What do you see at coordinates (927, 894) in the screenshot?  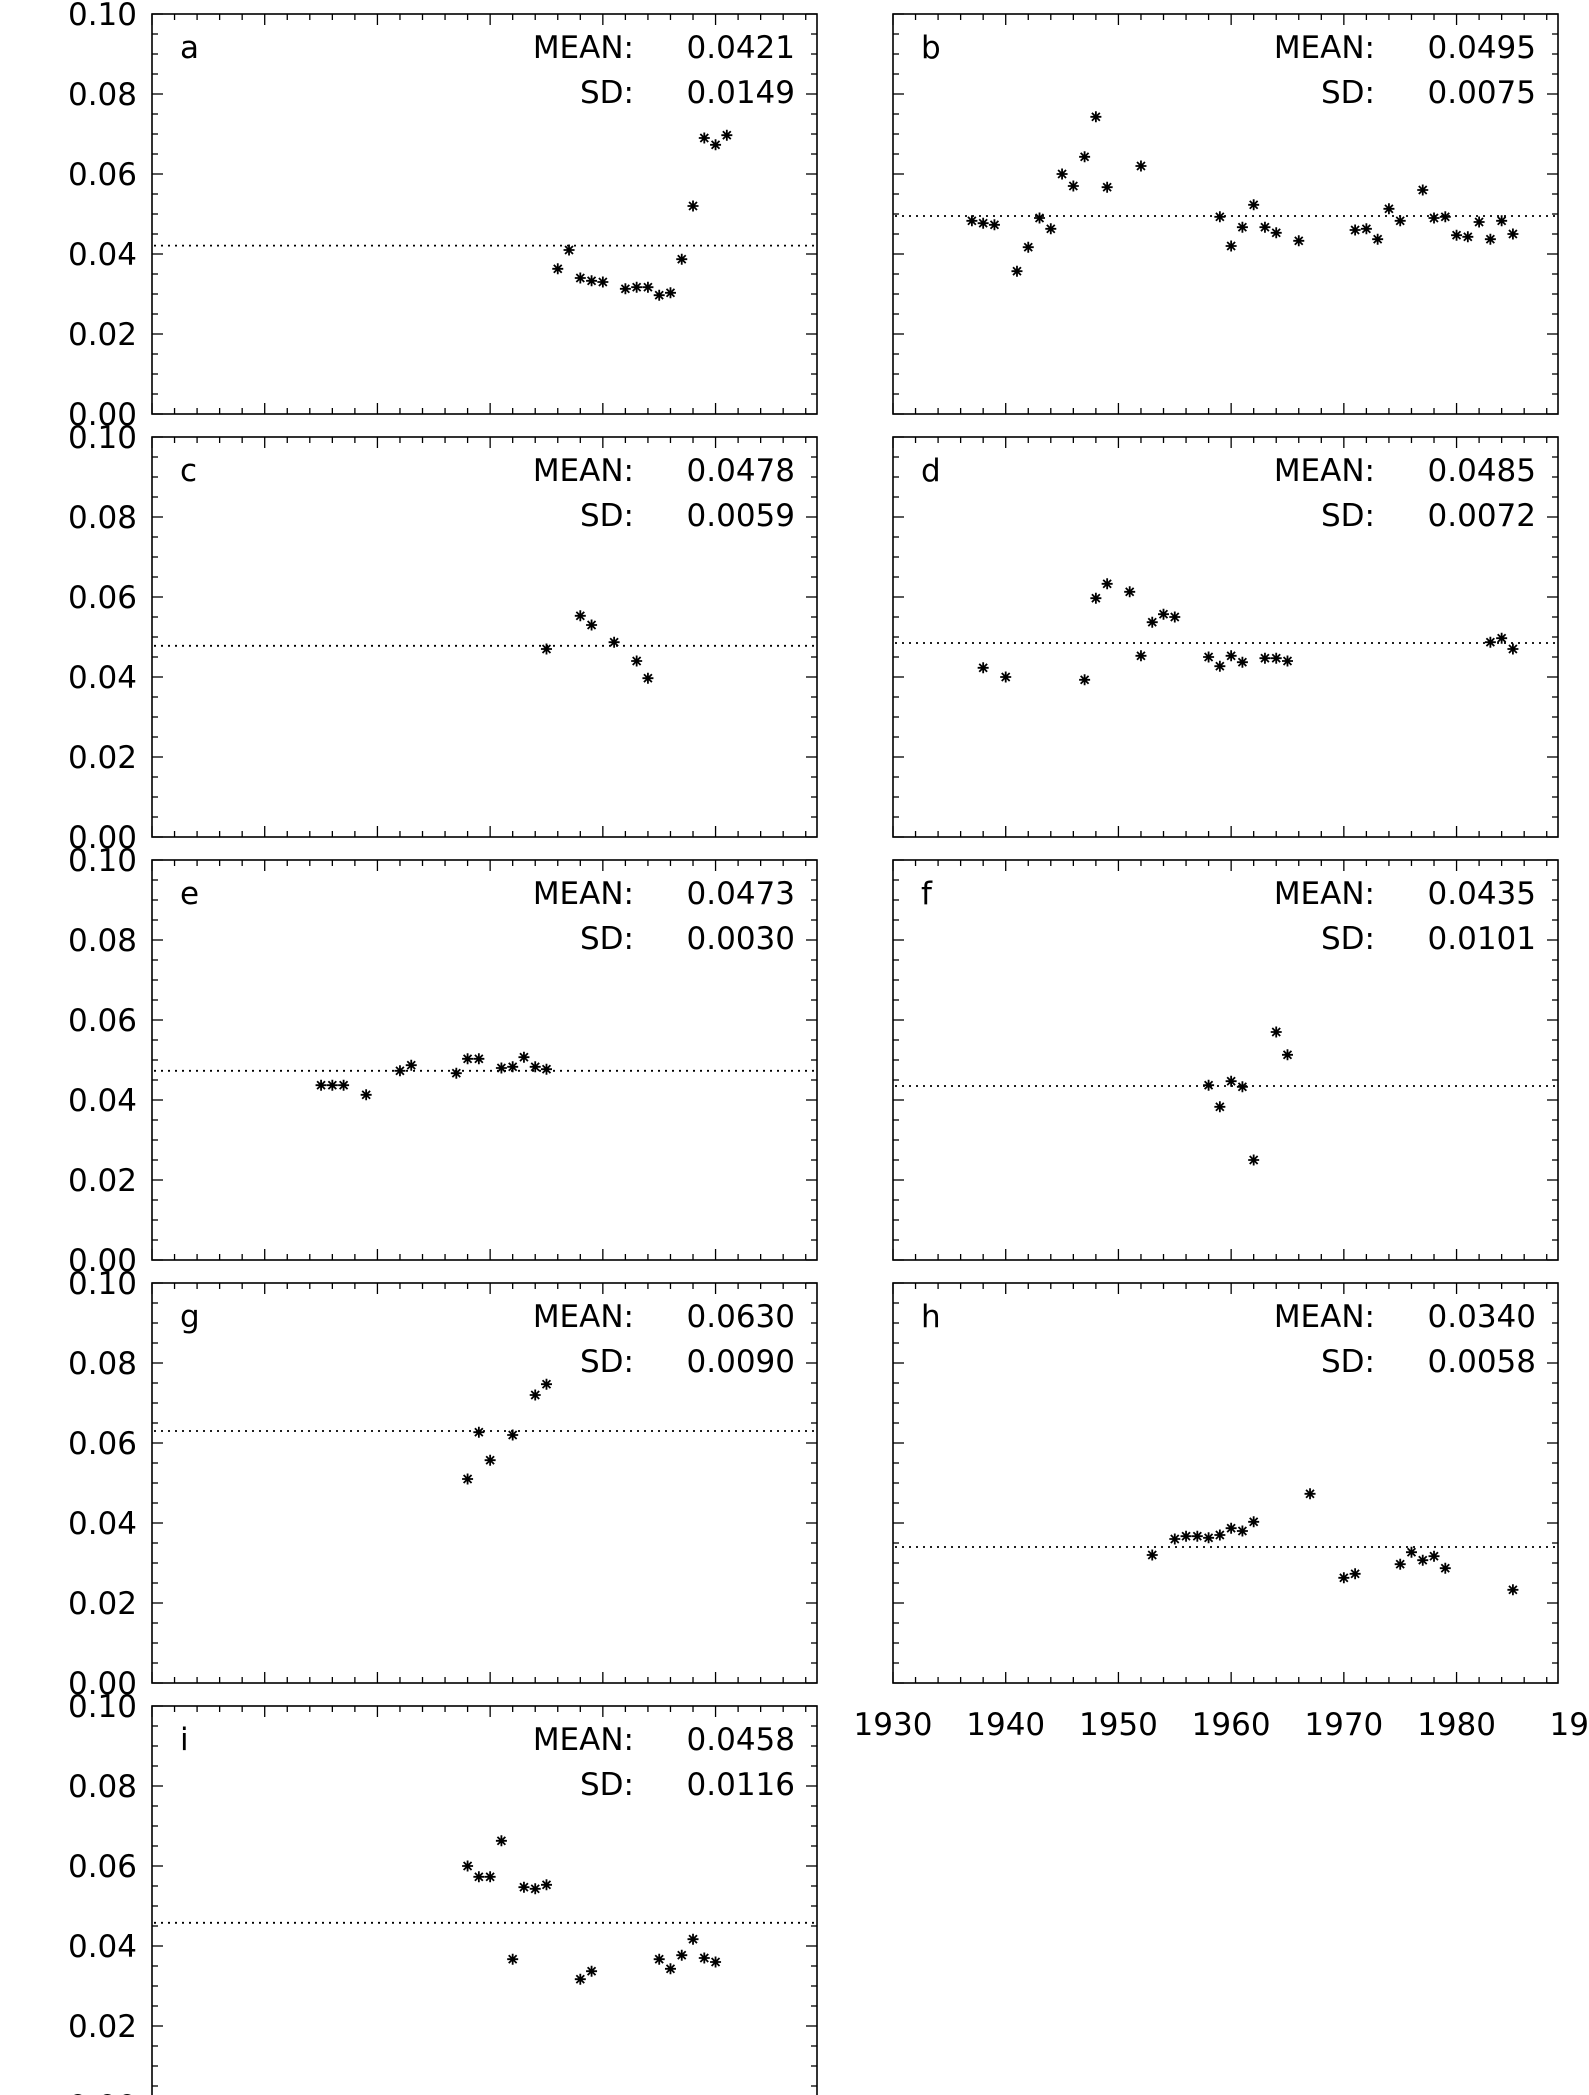 I see `panel-label: f` at bounding box center [927, 894].